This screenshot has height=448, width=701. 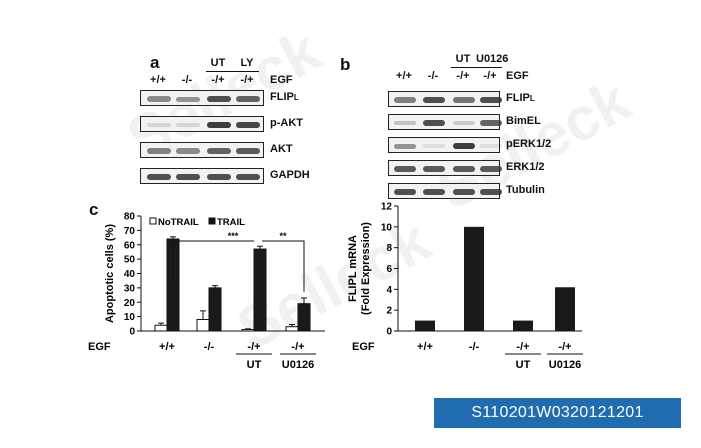 I want to click on protein-name: FLIP, so click(x=518, y=98).